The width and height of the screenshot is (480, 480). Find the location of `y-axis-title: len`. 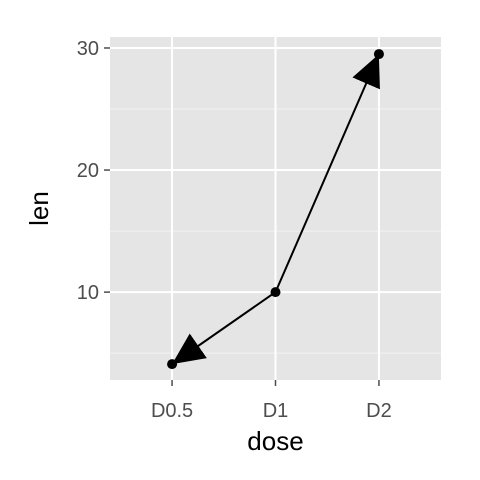

y-axis-title: len is located at coordinates (39, 208).